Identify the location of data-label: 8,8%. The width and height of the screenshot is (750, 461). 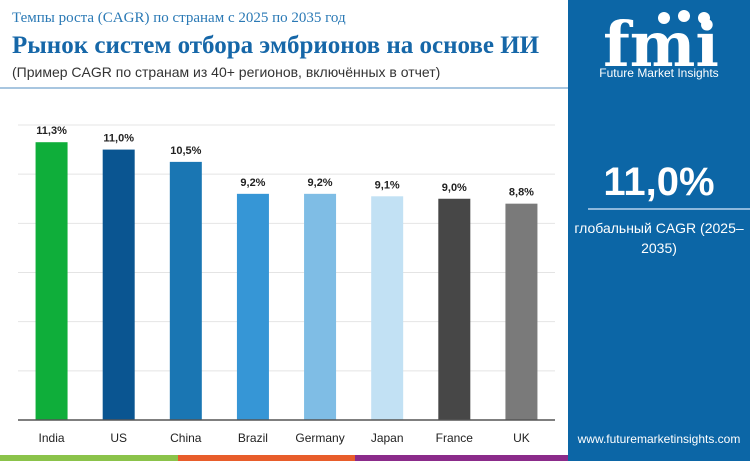
(521, 193).